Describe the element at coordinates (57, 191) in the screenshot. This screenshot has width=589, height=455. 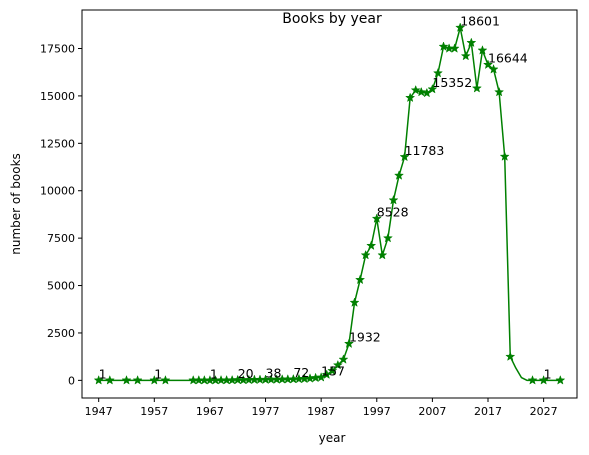
I see `y-tick-label: 10000` at that location.